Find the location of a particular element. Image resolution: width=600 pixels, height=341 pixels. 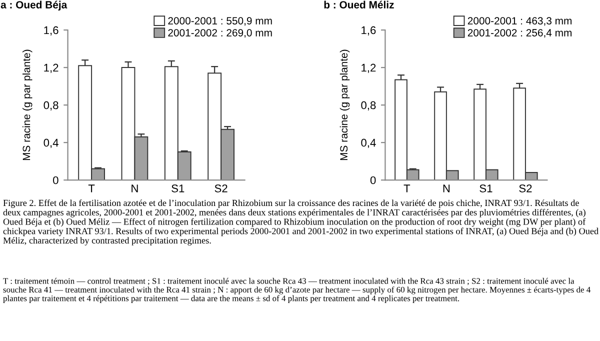

legend-label: 2001-2002 : 269,0 mm is located at coordinates (220, 33).